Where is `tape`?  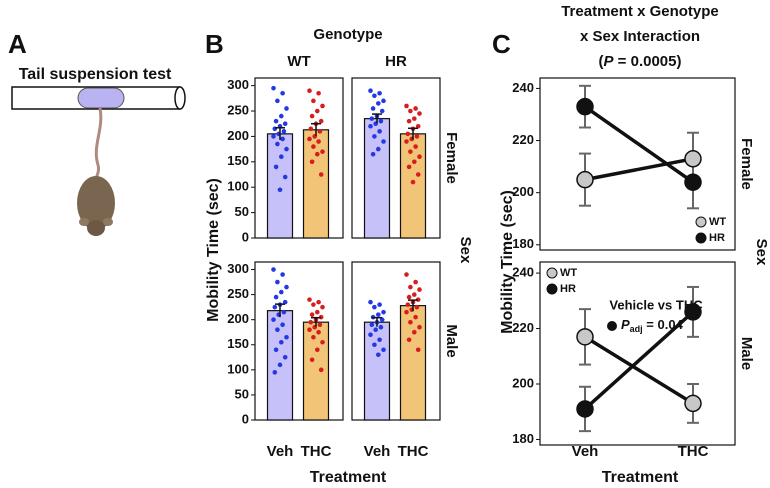 tape is located at coordinates (101, 98).